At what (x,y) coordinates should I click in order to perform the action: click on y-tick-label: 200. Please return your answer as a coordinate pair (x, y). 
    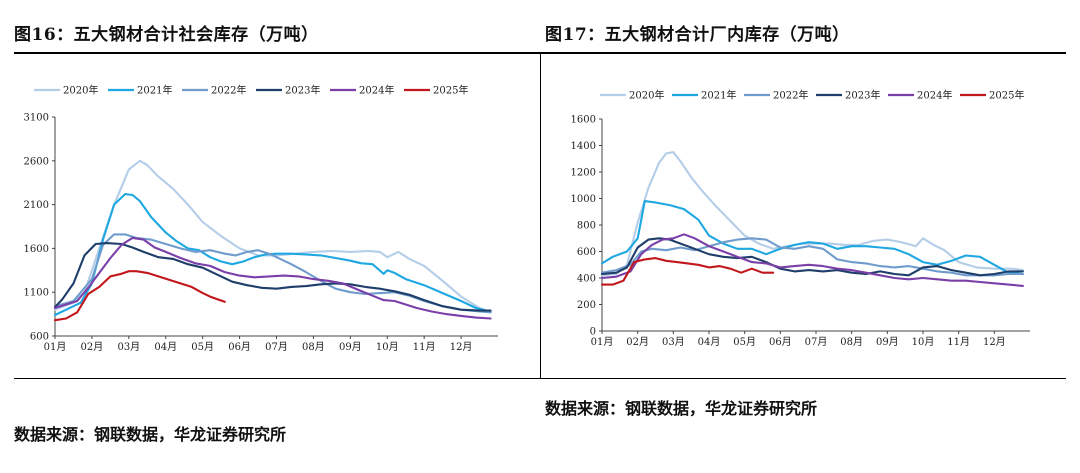
    Looking at the image, I should click on (586, 305).